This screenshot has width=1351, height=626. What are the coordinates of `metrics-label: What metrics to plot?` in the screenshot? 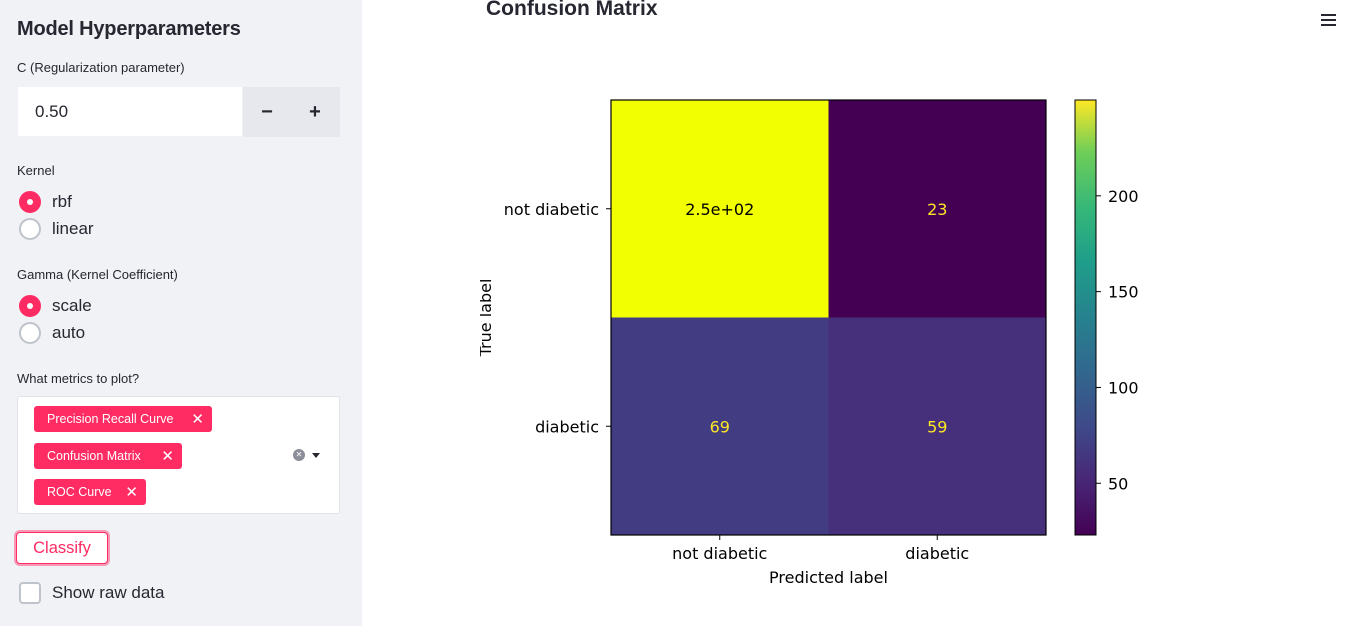 It's located at (78, 378).